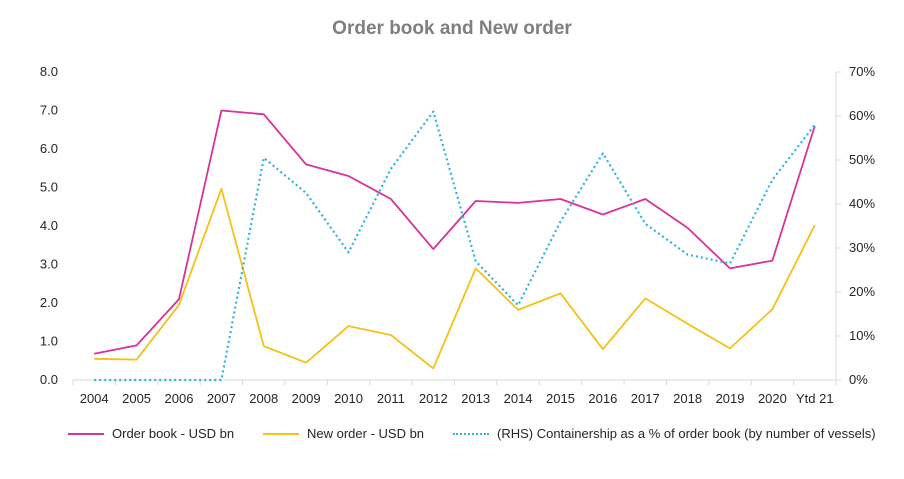  I want to click on y2-tick-label: 60%, so click(862, 115).